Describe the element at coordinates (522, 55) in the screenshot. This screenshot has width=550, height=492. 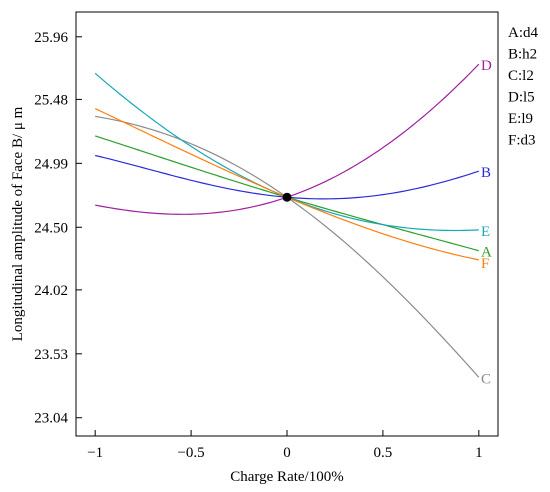
I see `legend-entry: B:h2` at that location.